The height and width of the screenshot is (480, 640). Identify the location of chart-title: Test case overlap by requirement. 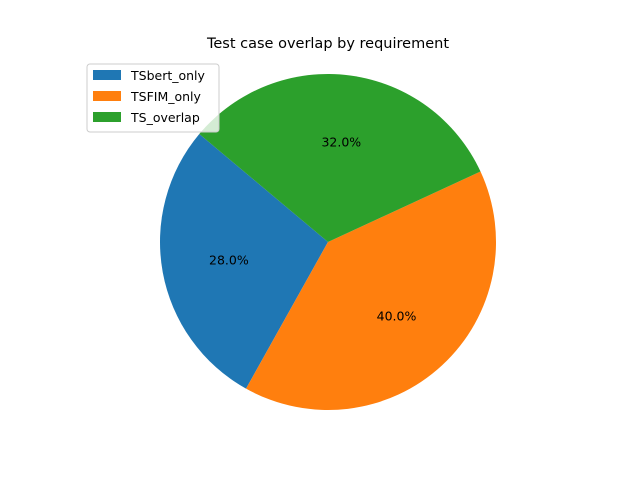
(327, 44).